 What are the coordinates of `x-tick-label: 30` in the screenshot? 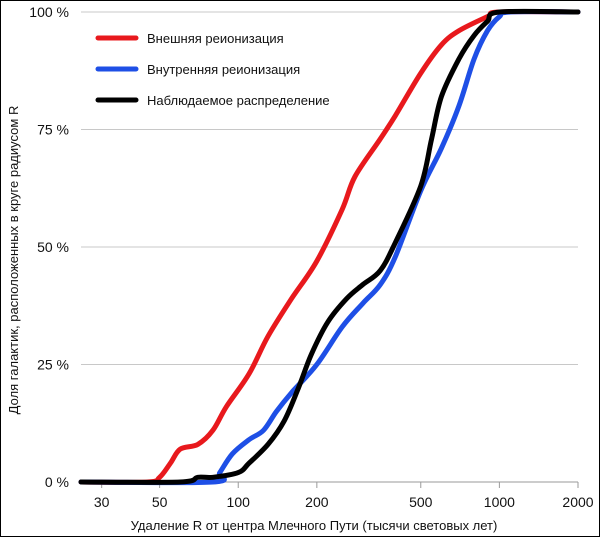 It's located at (102, 502).